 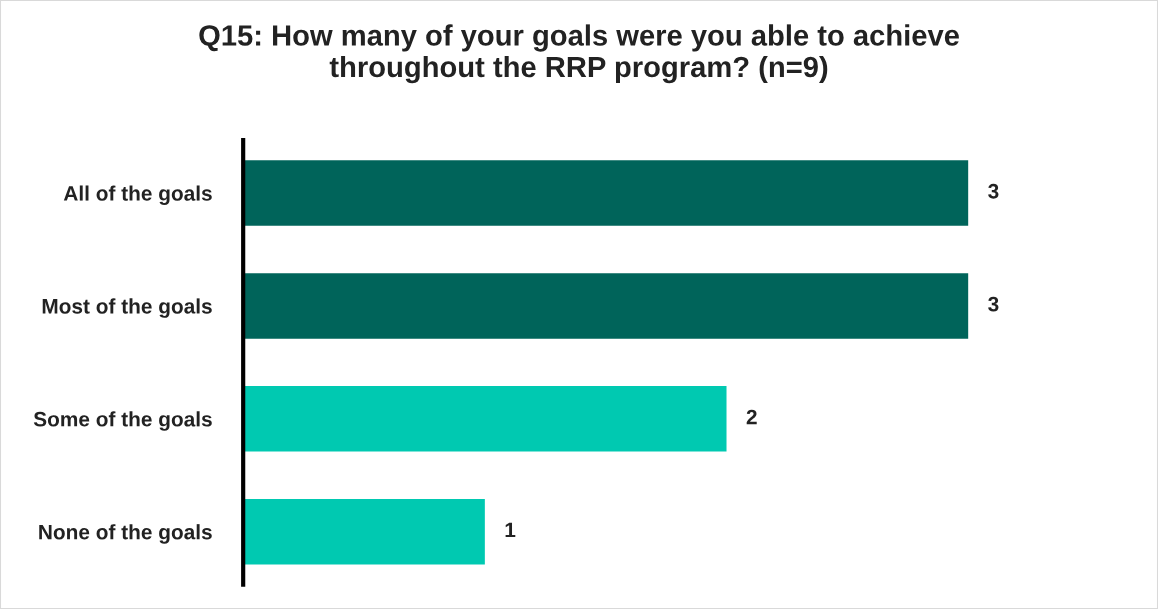 I want to click on data-label: 2, so click(x=751, y=417).